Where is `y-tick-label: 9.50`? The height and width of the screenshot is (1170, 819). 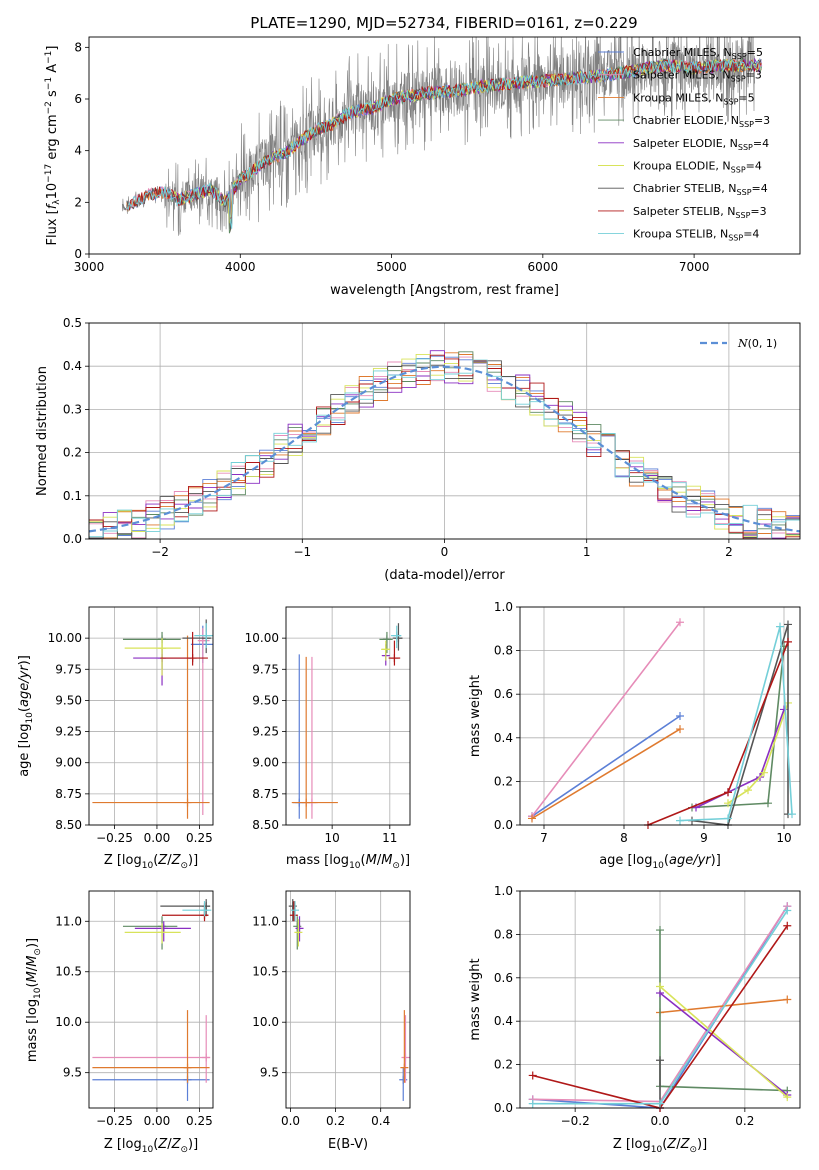 y-tick-label: 9.50 is located at coordinates (68, 700).